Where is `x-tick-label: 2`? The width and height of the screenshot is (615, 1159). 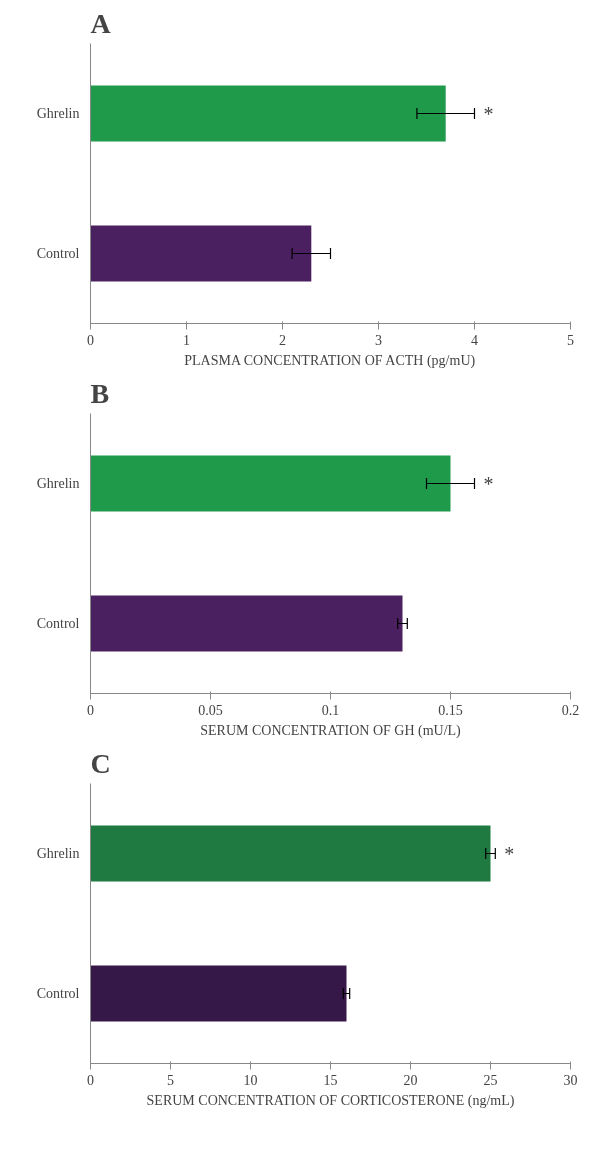
x-tick-label: 2 is located at coordinates (282, 340).